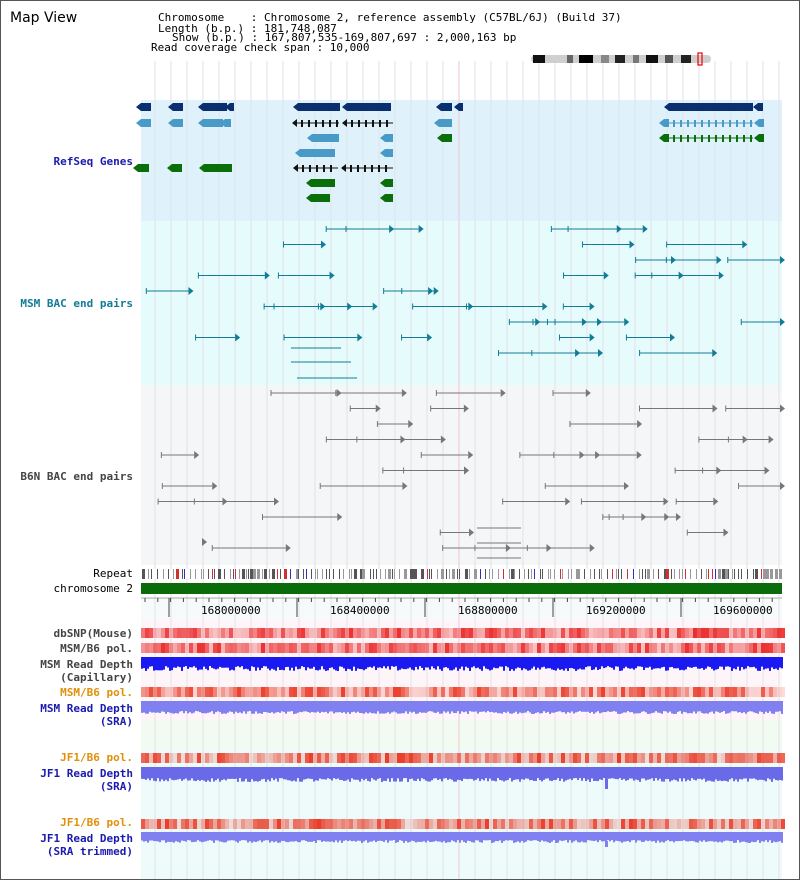 Image resolution: width=800 pixels, height=880 pixels. Describe the element at coordinates (709, 123) in the screenshot. I see `gene-exon` at that location.